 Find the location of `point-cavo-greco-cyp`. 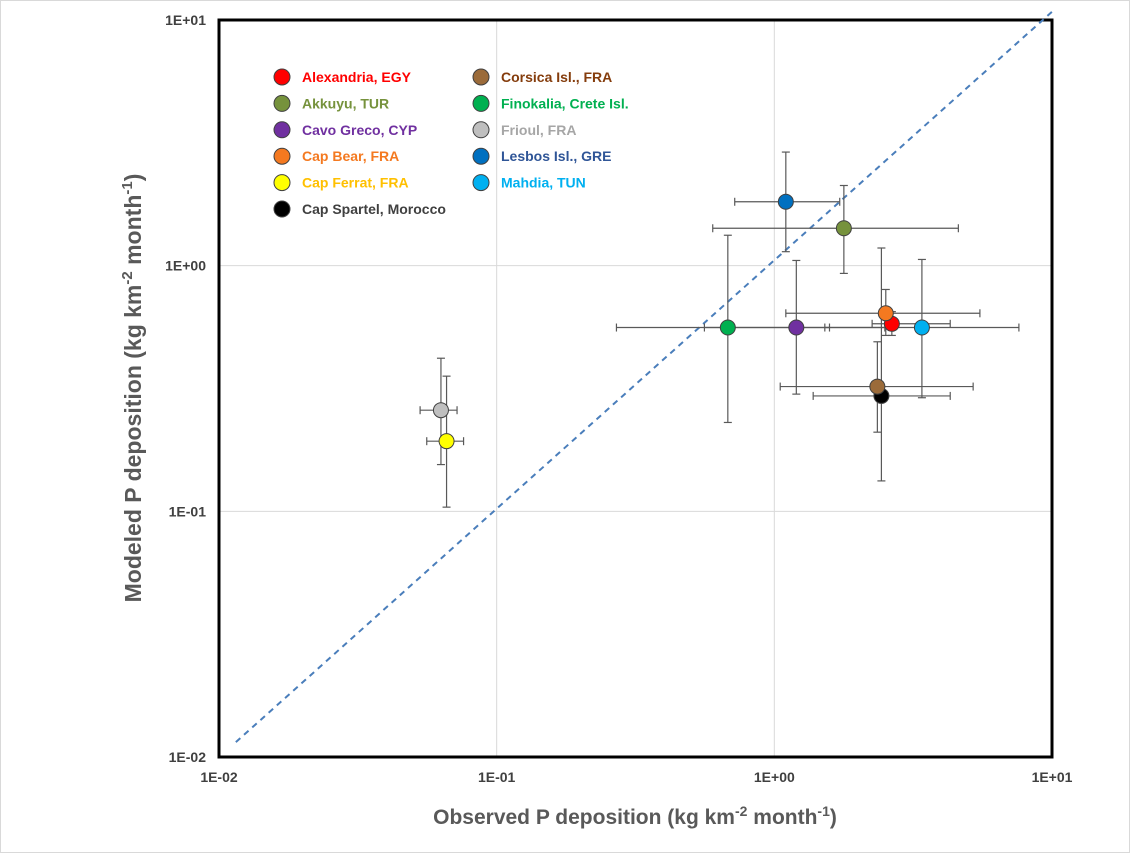

point-cavo-greco-cyp is located at coordinates (796, 327).